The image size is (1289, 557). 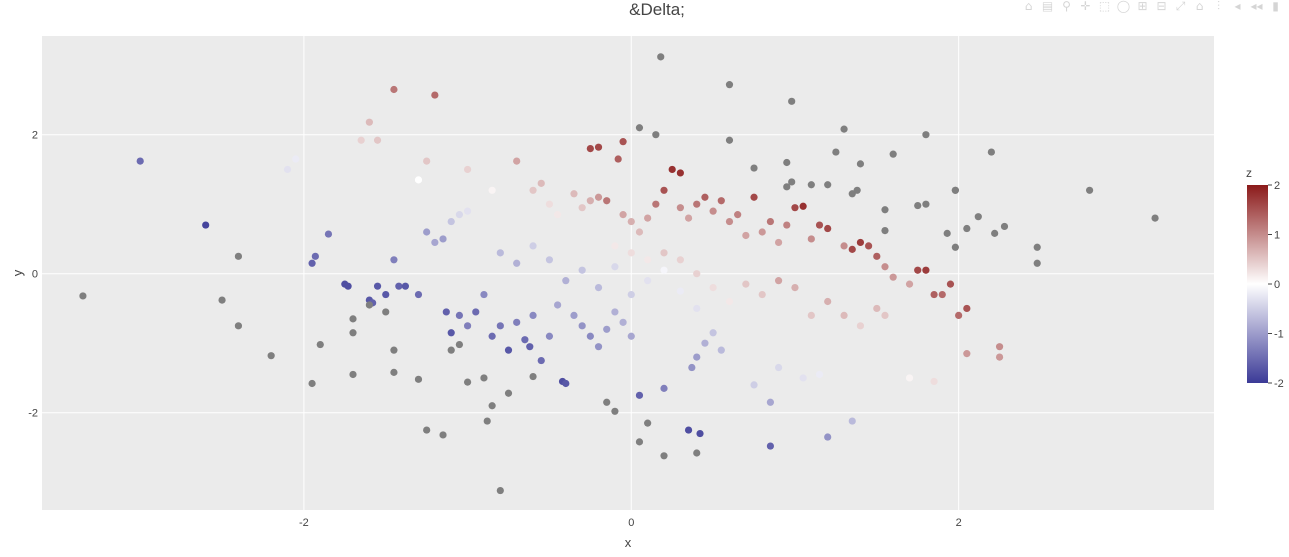 What do you see at coordinates (33, 414) in the screenshot?
I see `y-tick-label: -2` at bounding box center [33, 414].